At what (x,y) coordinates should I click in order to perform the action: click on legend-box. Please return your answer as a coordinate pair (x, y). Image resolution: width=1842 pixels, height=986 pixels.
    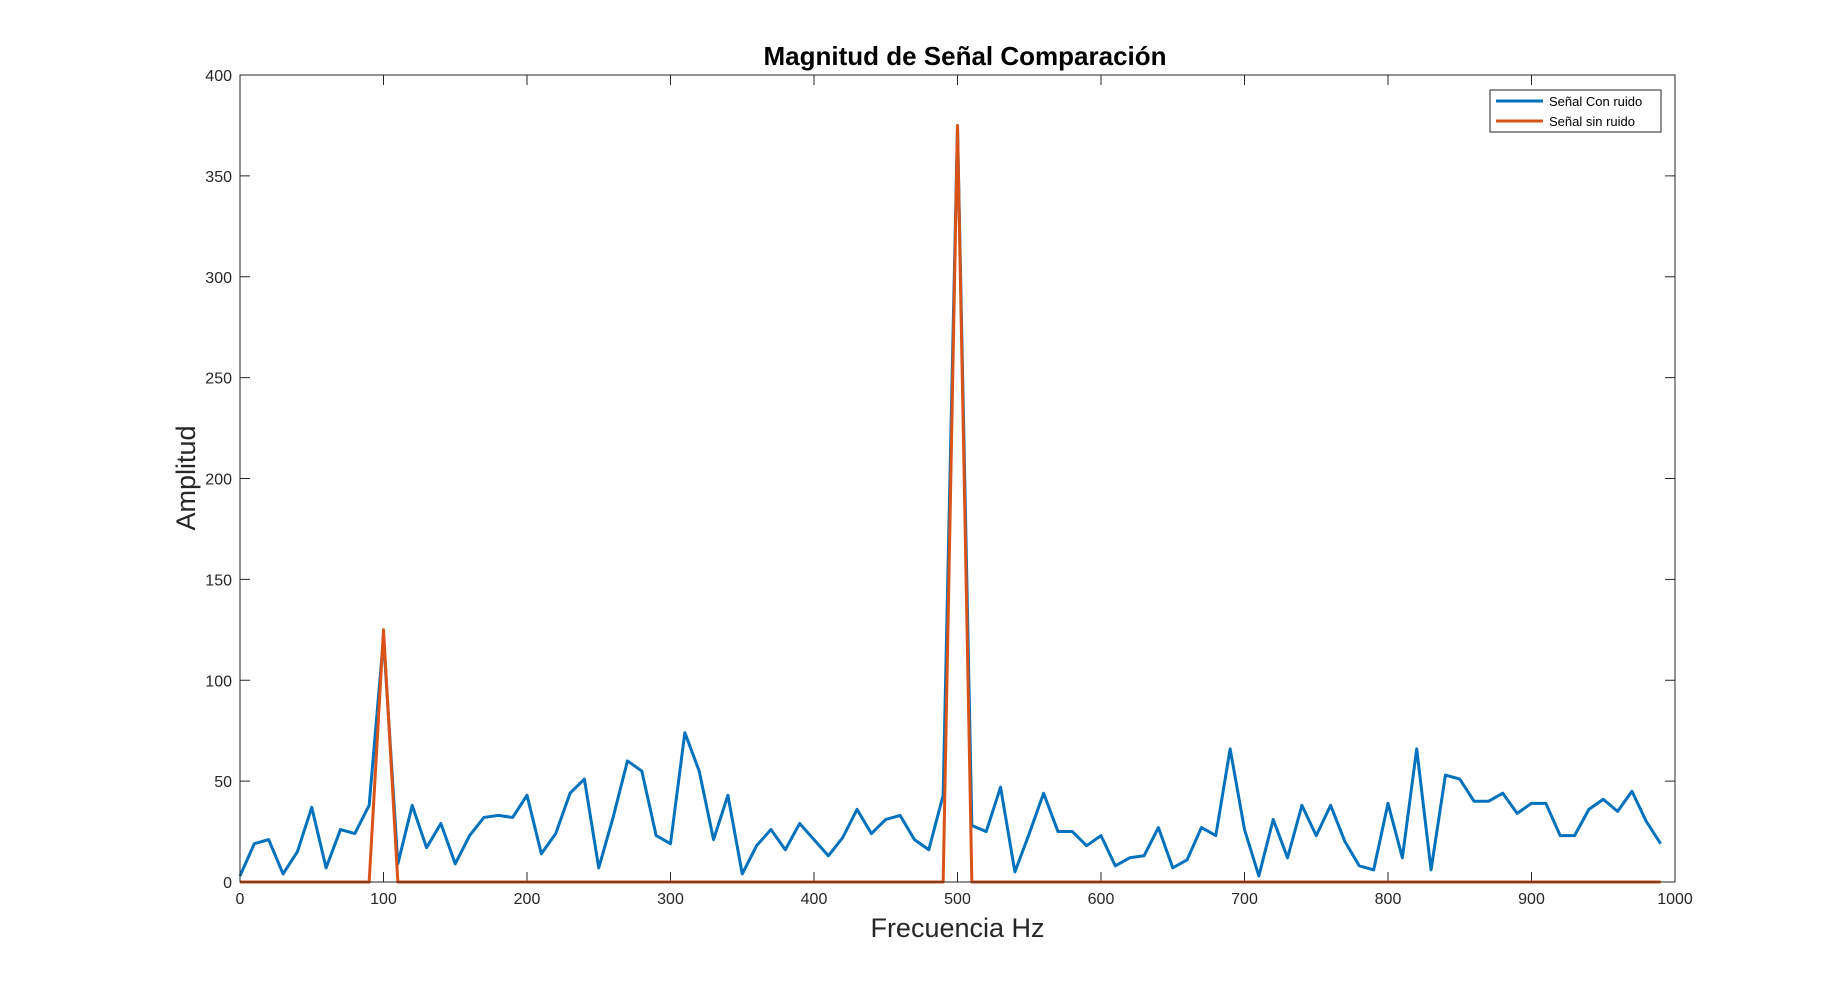
    Looking at the image, I should click on (1575, 111).